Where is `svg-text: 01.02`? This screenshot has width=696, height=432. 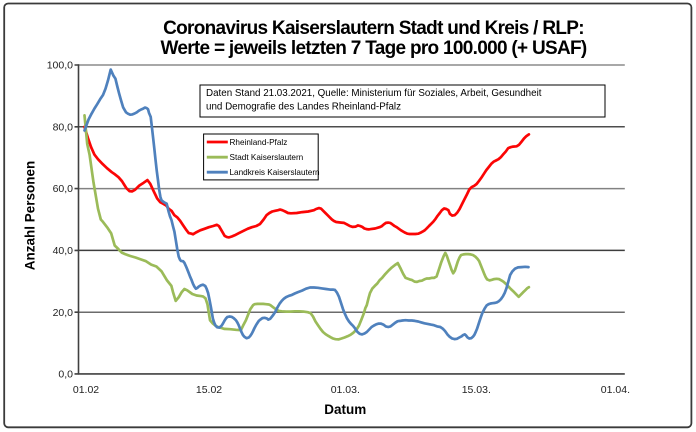 svg-text: 01.02 is located at coordinates (86, 390).